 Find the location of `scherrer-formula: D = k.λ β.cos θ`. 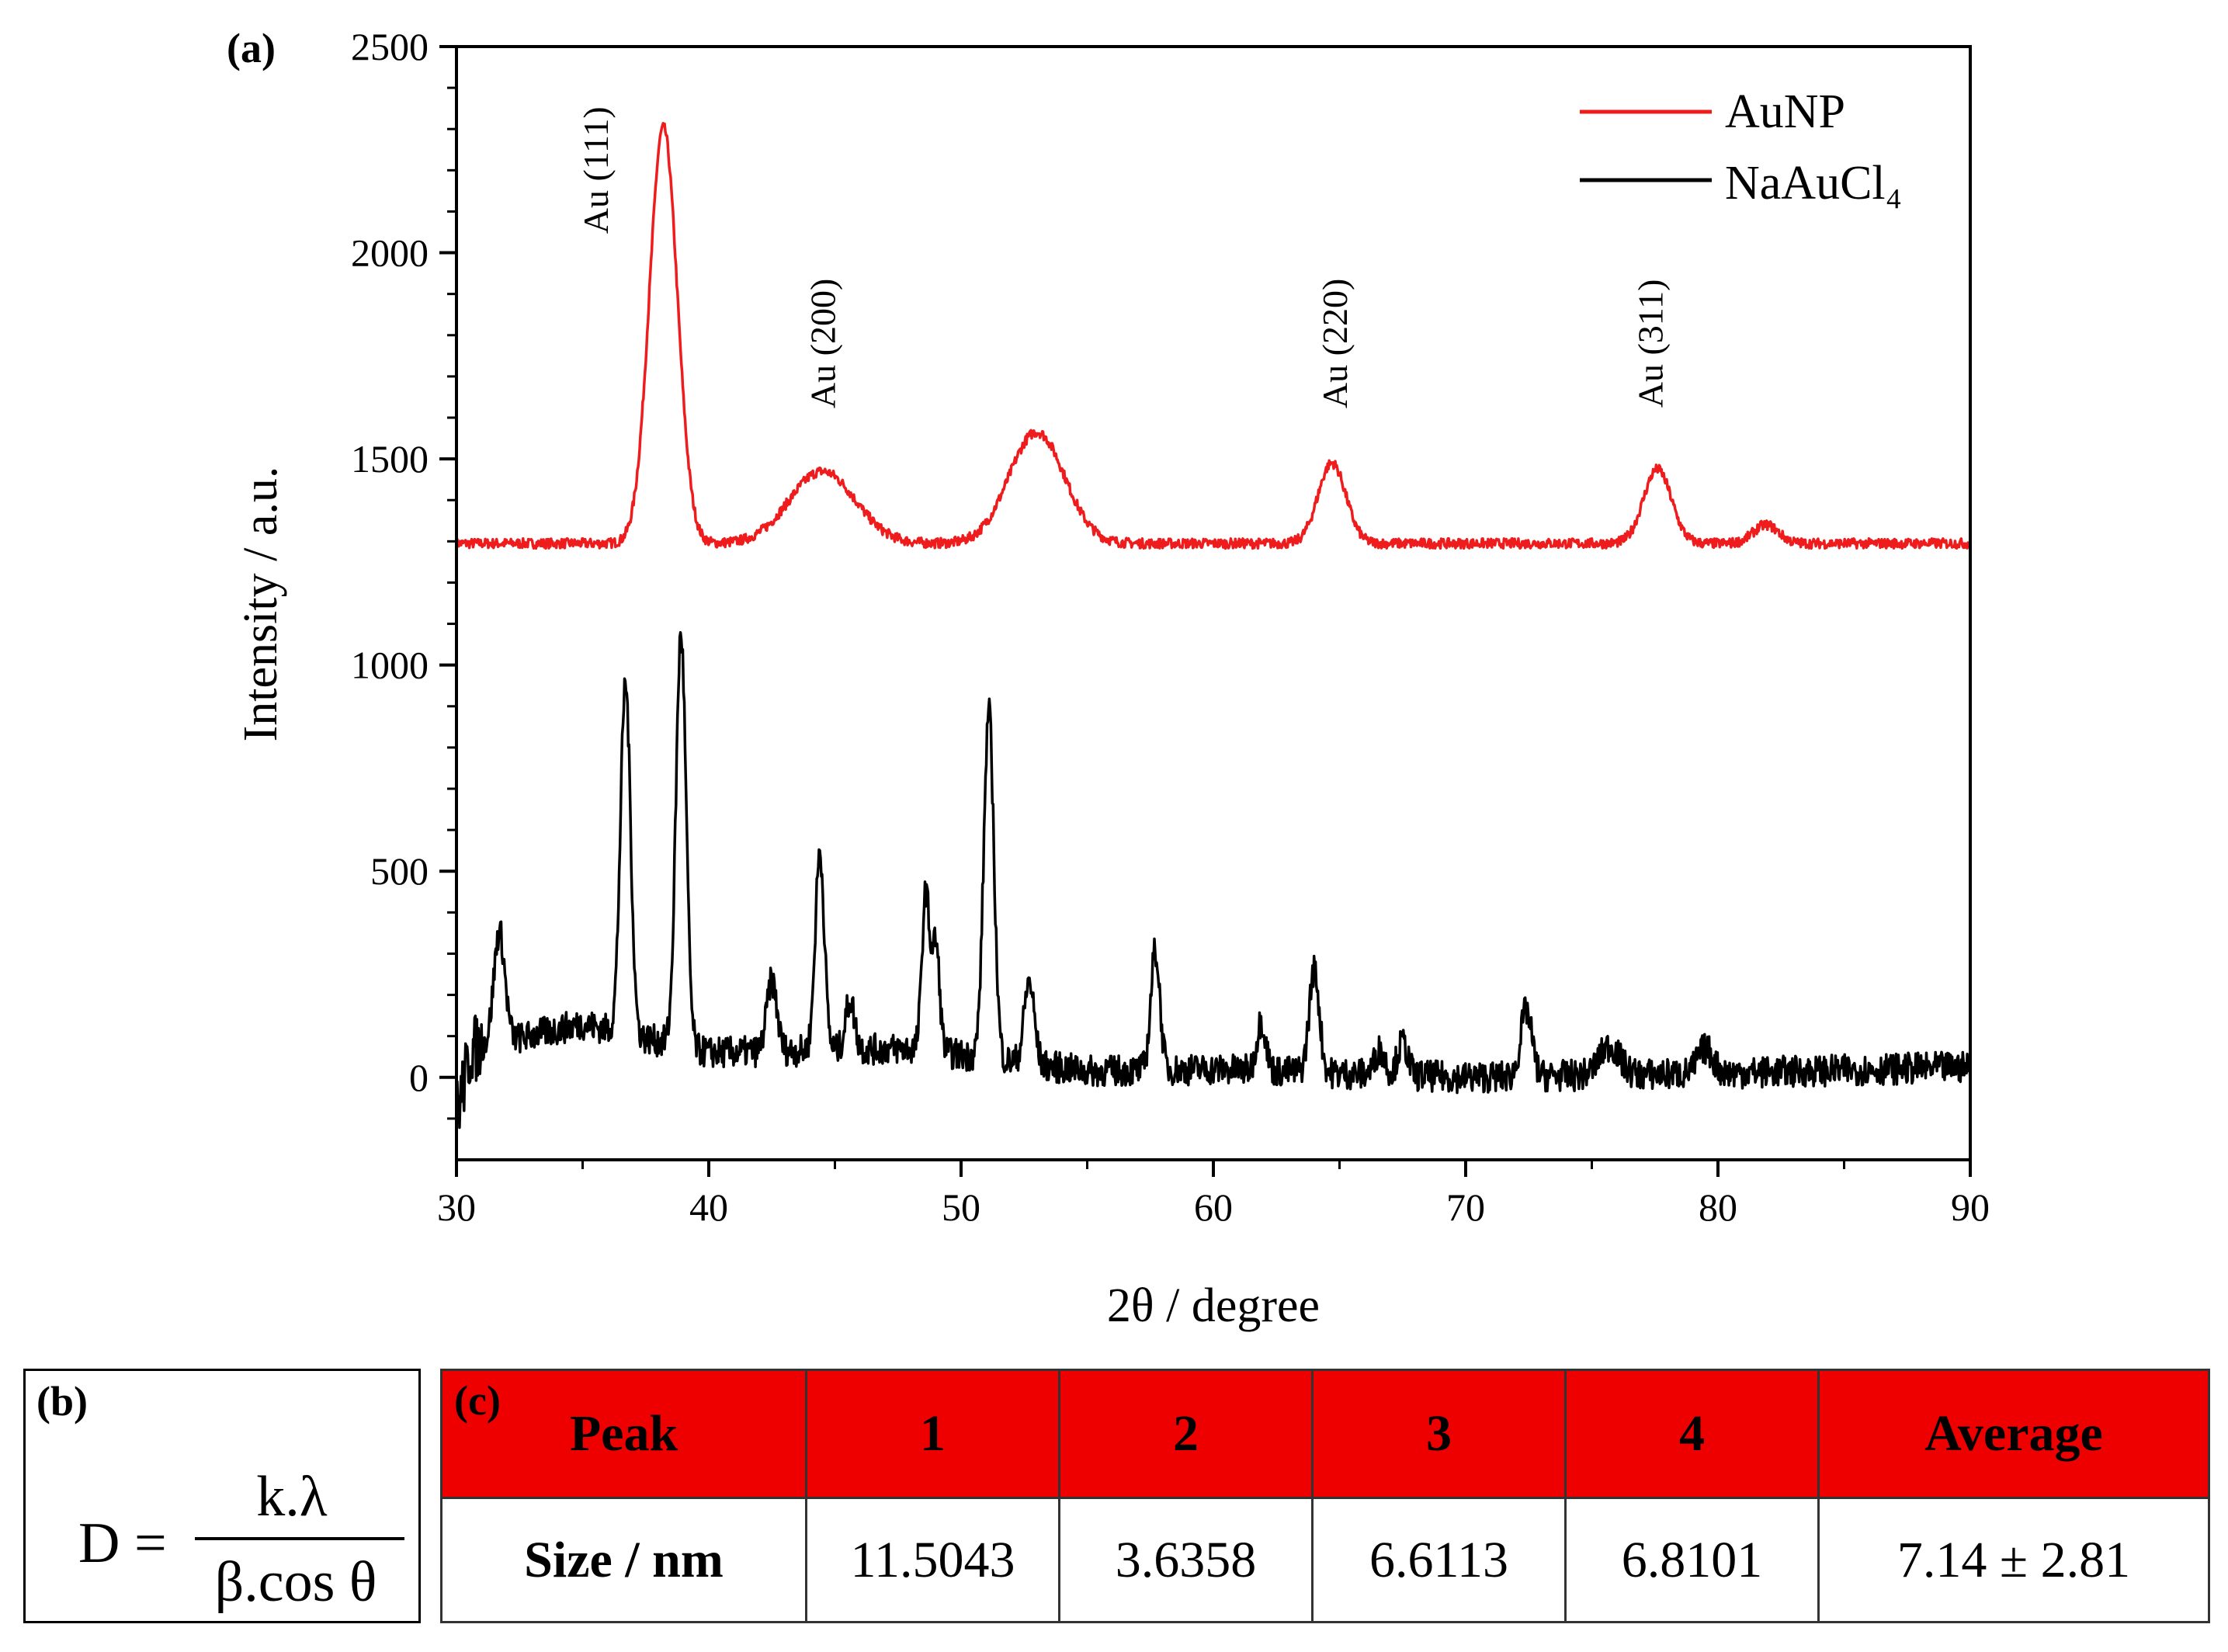

scherrer-formula: D = k.λ β.cos θ is located at coordinates (234, 1523).